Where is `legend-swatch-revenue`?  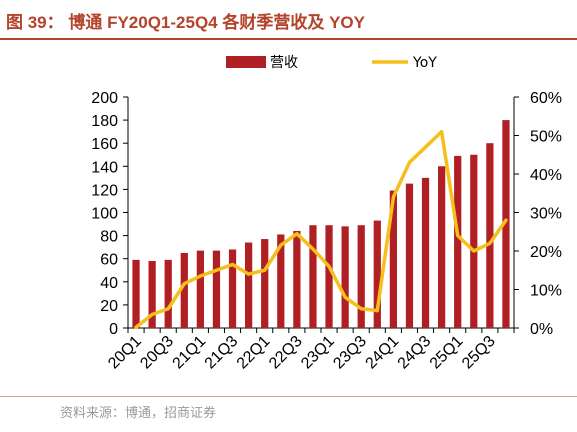
legend-swatch-revenue is located at coordinates (246, 62).